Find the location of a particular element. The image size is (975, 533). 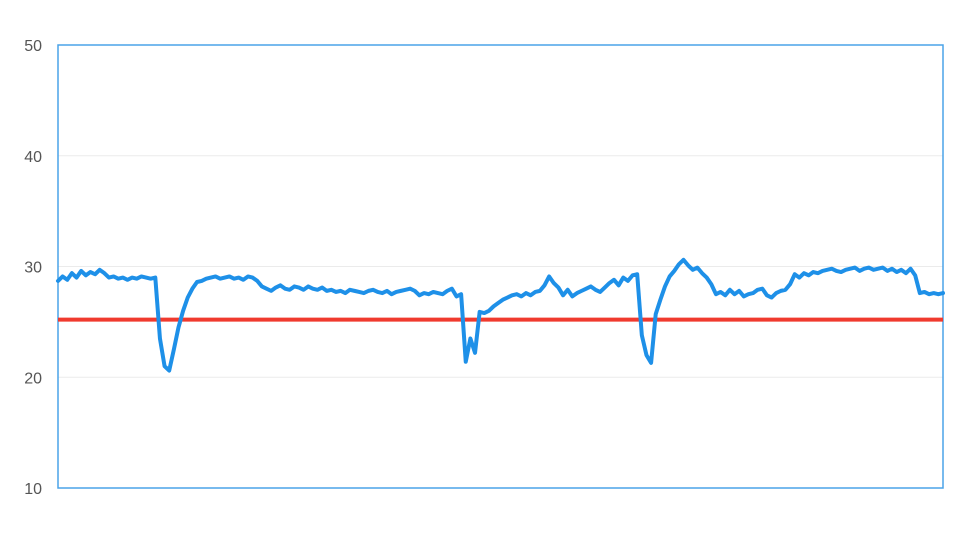

y-axis-ticks: 50 40 30 20 10 is located at coordinates (33, 268).